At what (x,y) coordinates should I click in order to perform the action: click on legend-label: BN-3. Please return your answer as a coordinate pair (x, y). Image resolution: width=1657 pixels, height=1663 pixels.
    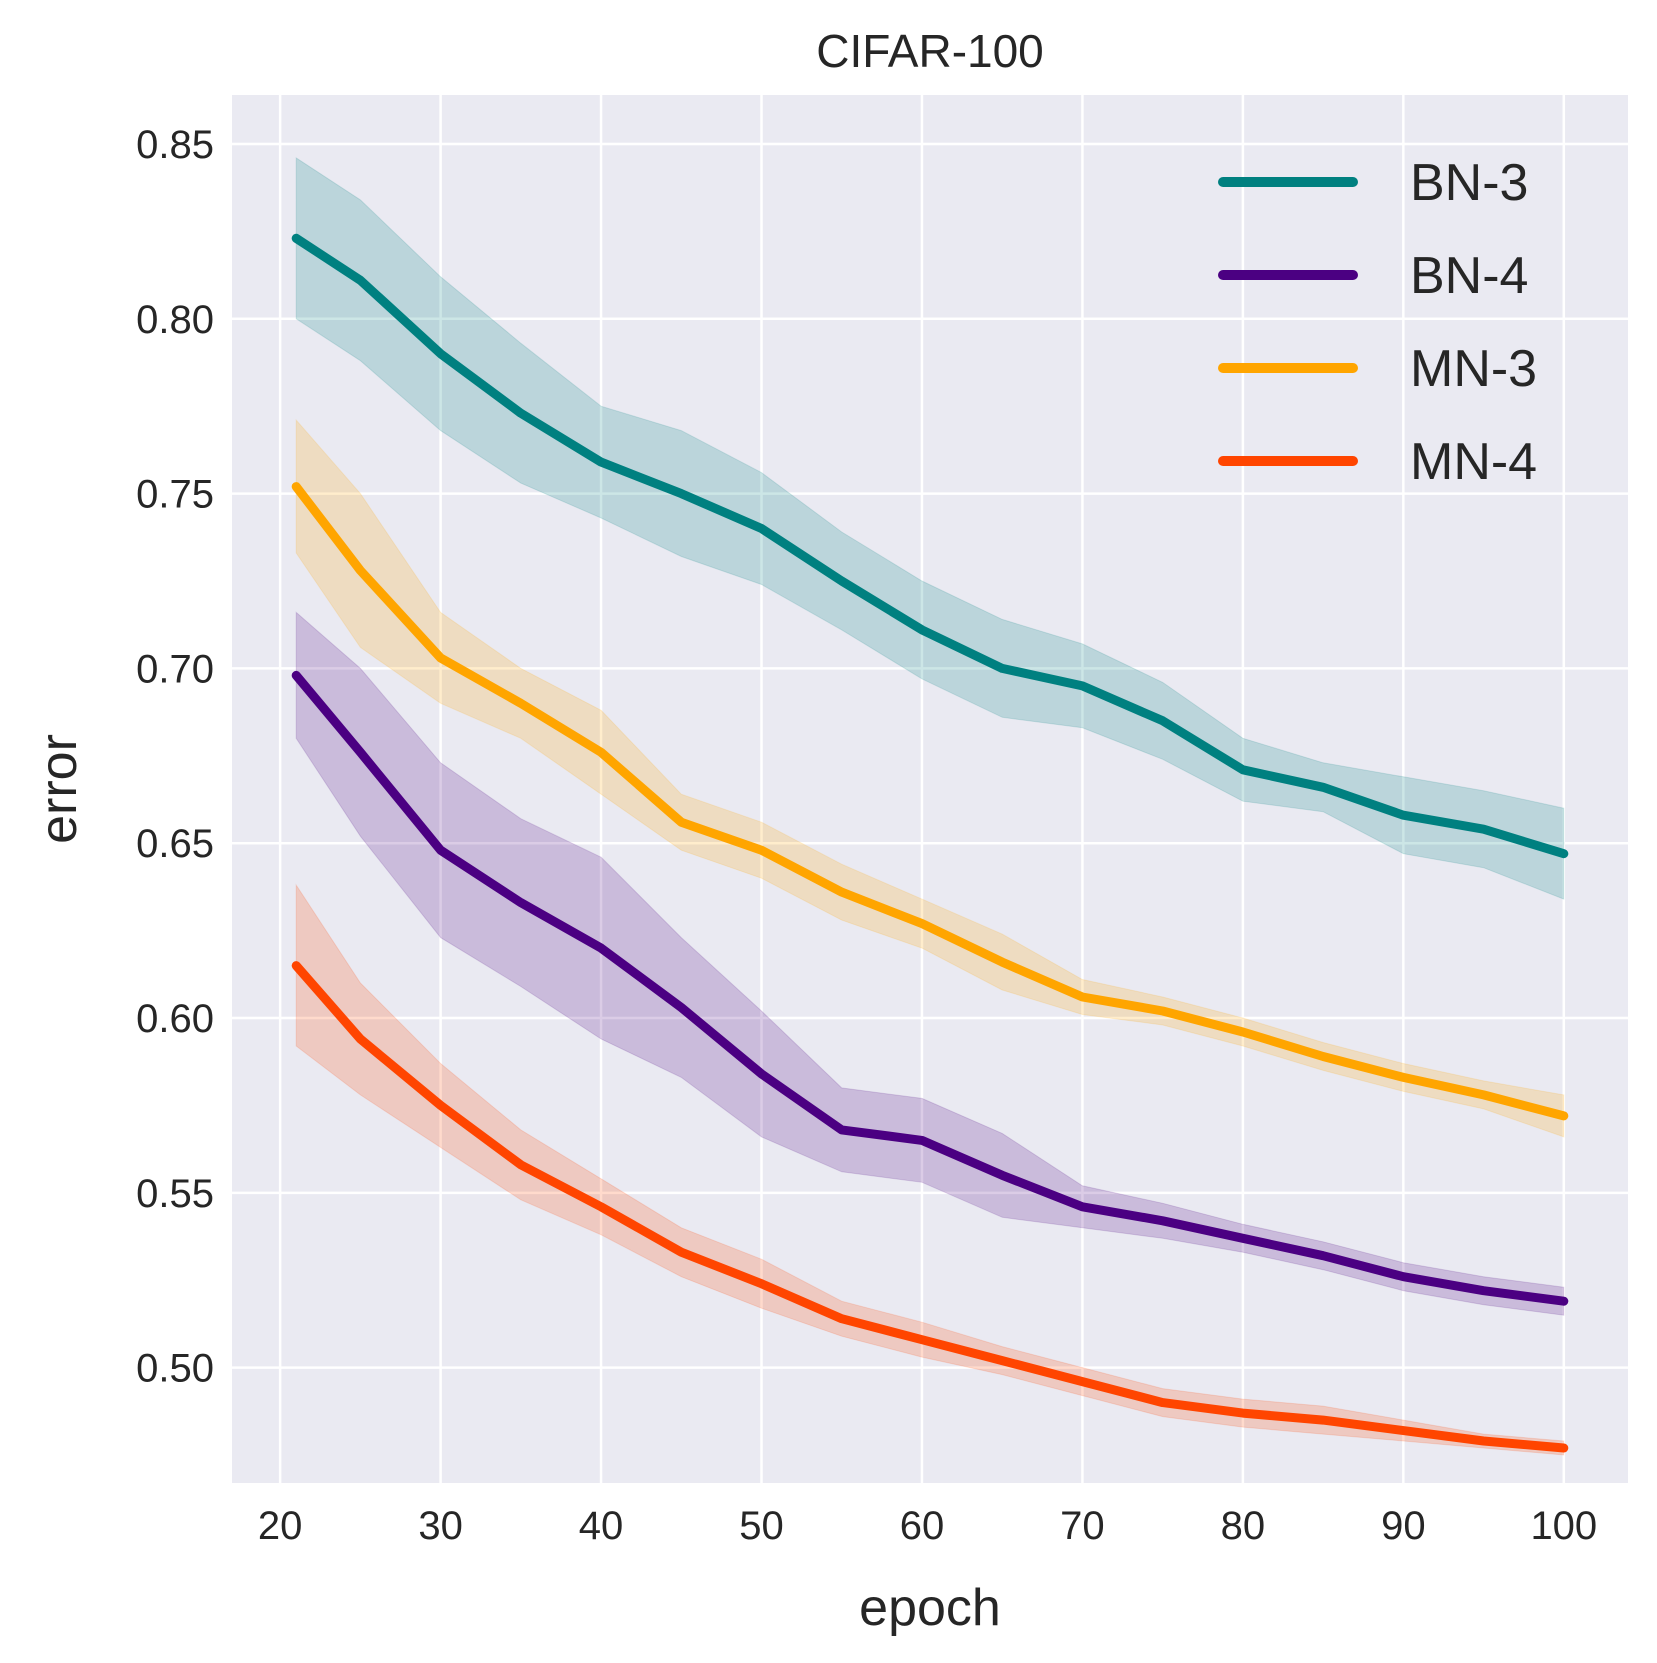
    Looking at the image, I should click on (1469, 183).